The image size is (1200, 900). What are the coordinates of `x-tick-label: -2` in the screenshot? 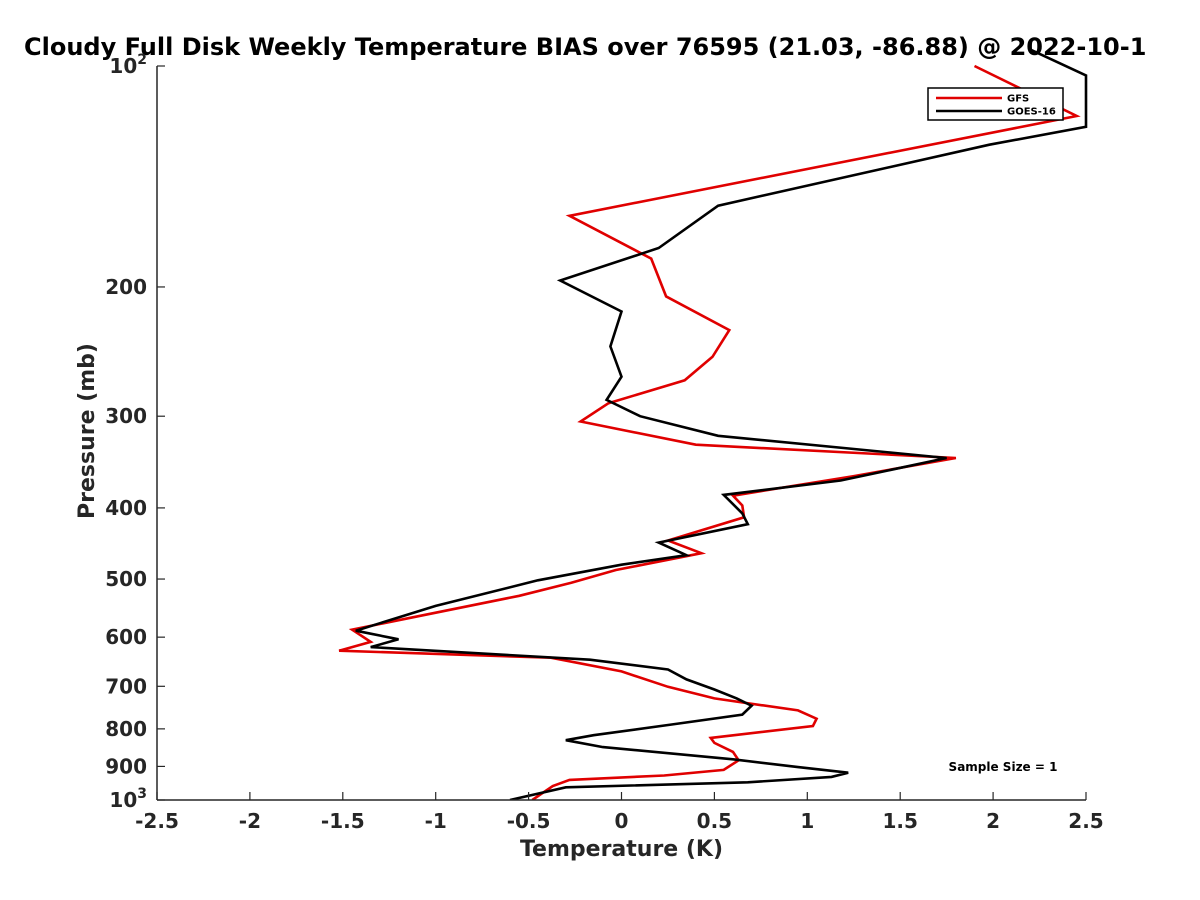 It's located at (250, 821).